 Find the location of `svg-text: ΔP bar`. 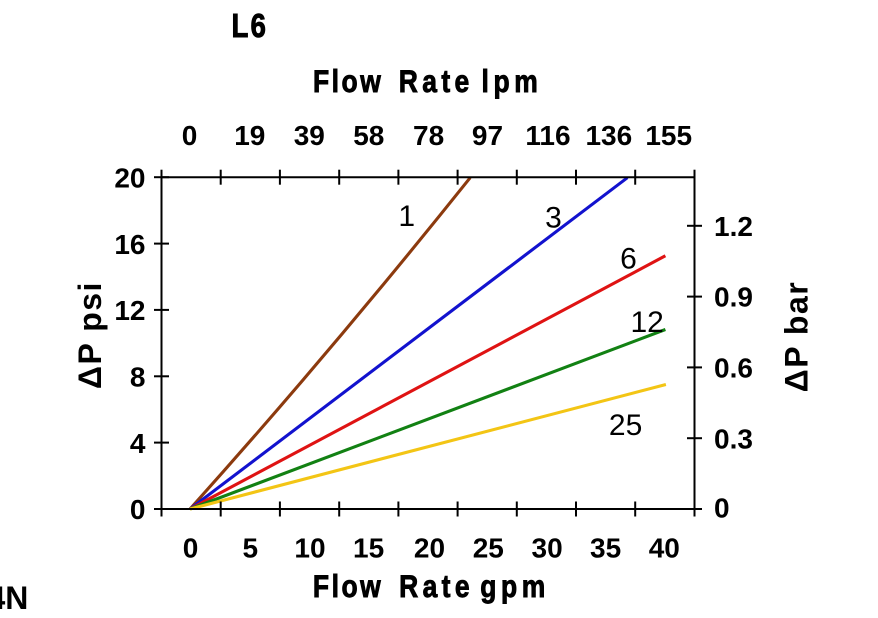

svg-text: ΔP bar is located at coordinates (797, 336).